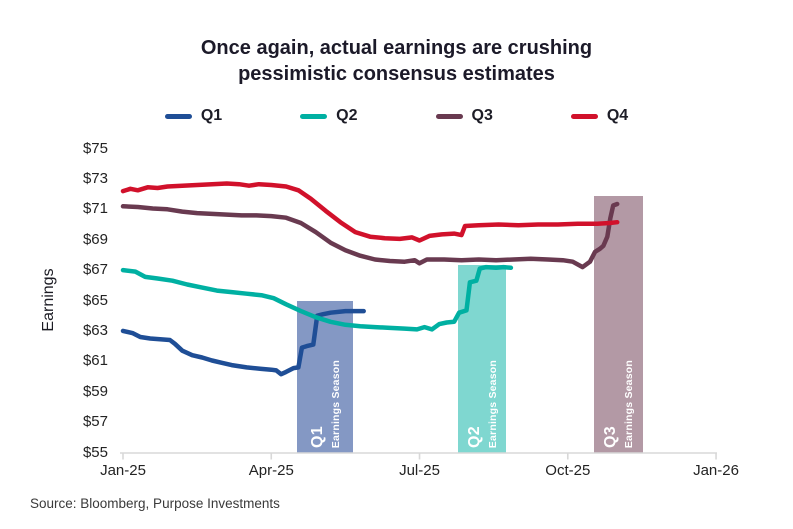 The width and height of the screenshot is (793, 529). Describe the element at coordinates (329, 116) in the screenshot. I see `legend-item-q2: Q2` at that location.